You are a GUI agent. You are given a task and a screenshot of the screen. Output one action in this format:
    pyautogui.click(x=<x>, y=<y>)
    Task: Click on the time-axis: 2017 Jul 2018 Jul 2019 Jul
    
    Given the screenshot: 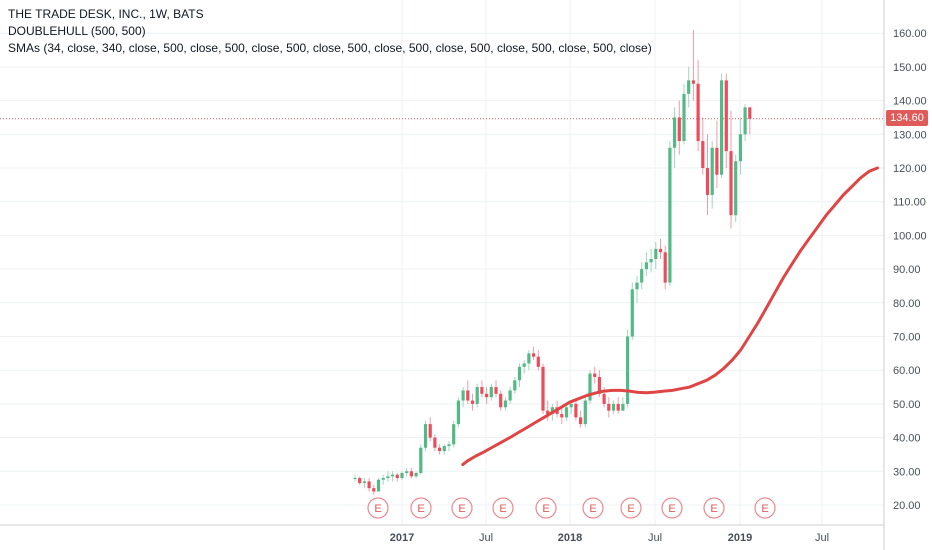 What is the action you would take?
    pyautogui.click(x=609, y=538)
    